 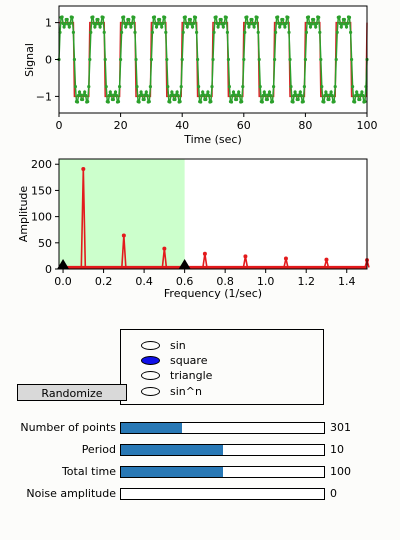 I want to click on randomize-button: Randomize, so click(x=72, y=392).